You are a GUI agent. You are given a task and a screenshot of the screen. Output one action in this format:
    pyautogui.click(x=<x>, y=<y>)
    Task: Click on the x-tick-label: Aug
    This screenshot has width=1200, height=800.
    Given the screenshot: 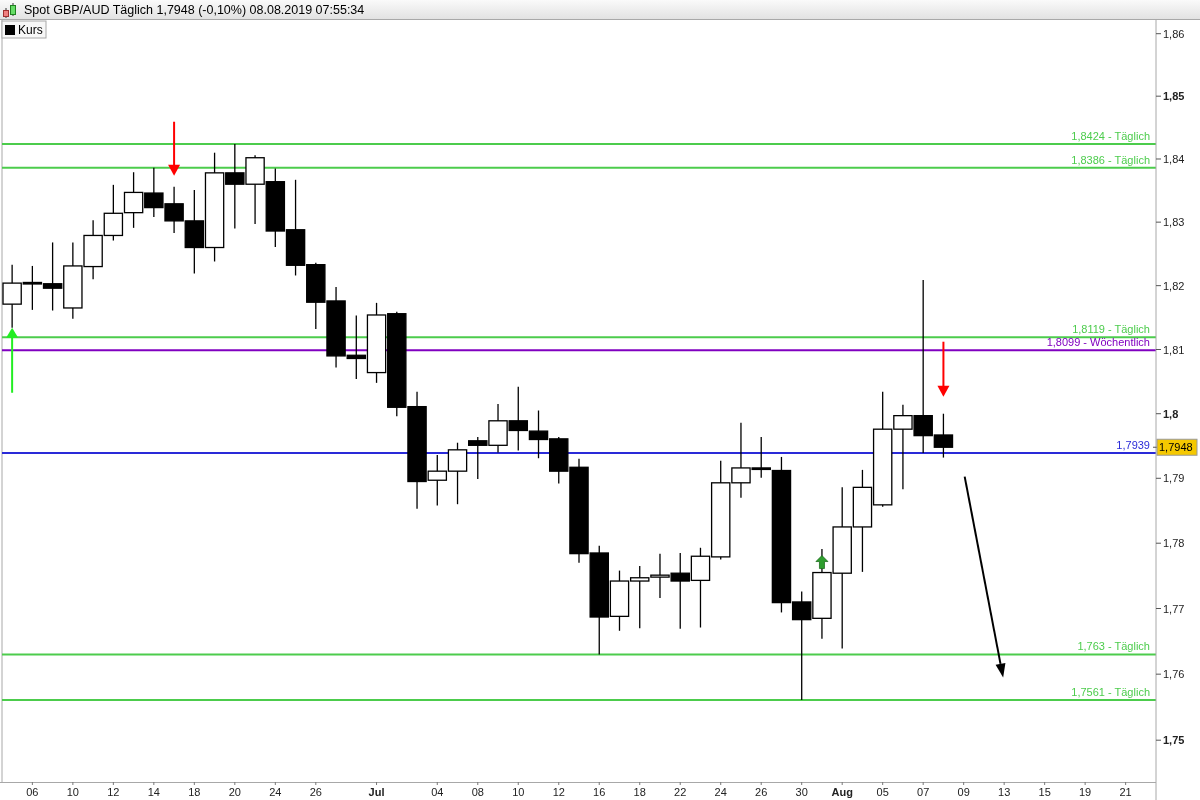 What is the action you would take?
    pyautogui.click(x=842, y=792)
    